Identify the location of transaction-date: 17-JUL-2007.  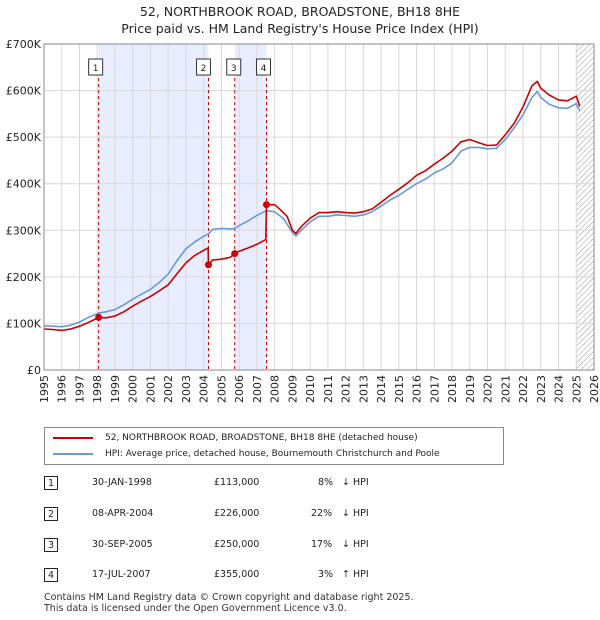
(121, 574).